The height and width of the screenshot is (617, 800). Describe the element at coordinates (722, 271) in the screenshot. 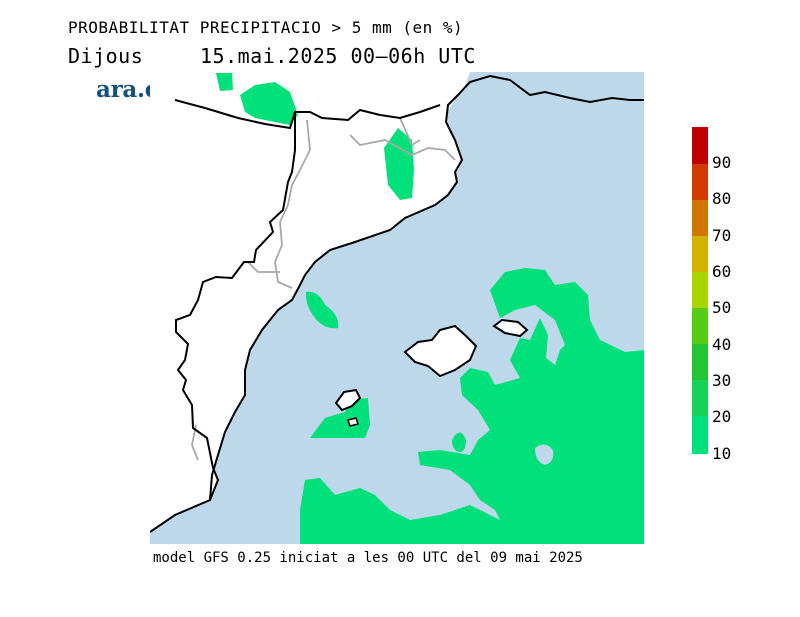

I see `legend-label-60: 60` at that location.